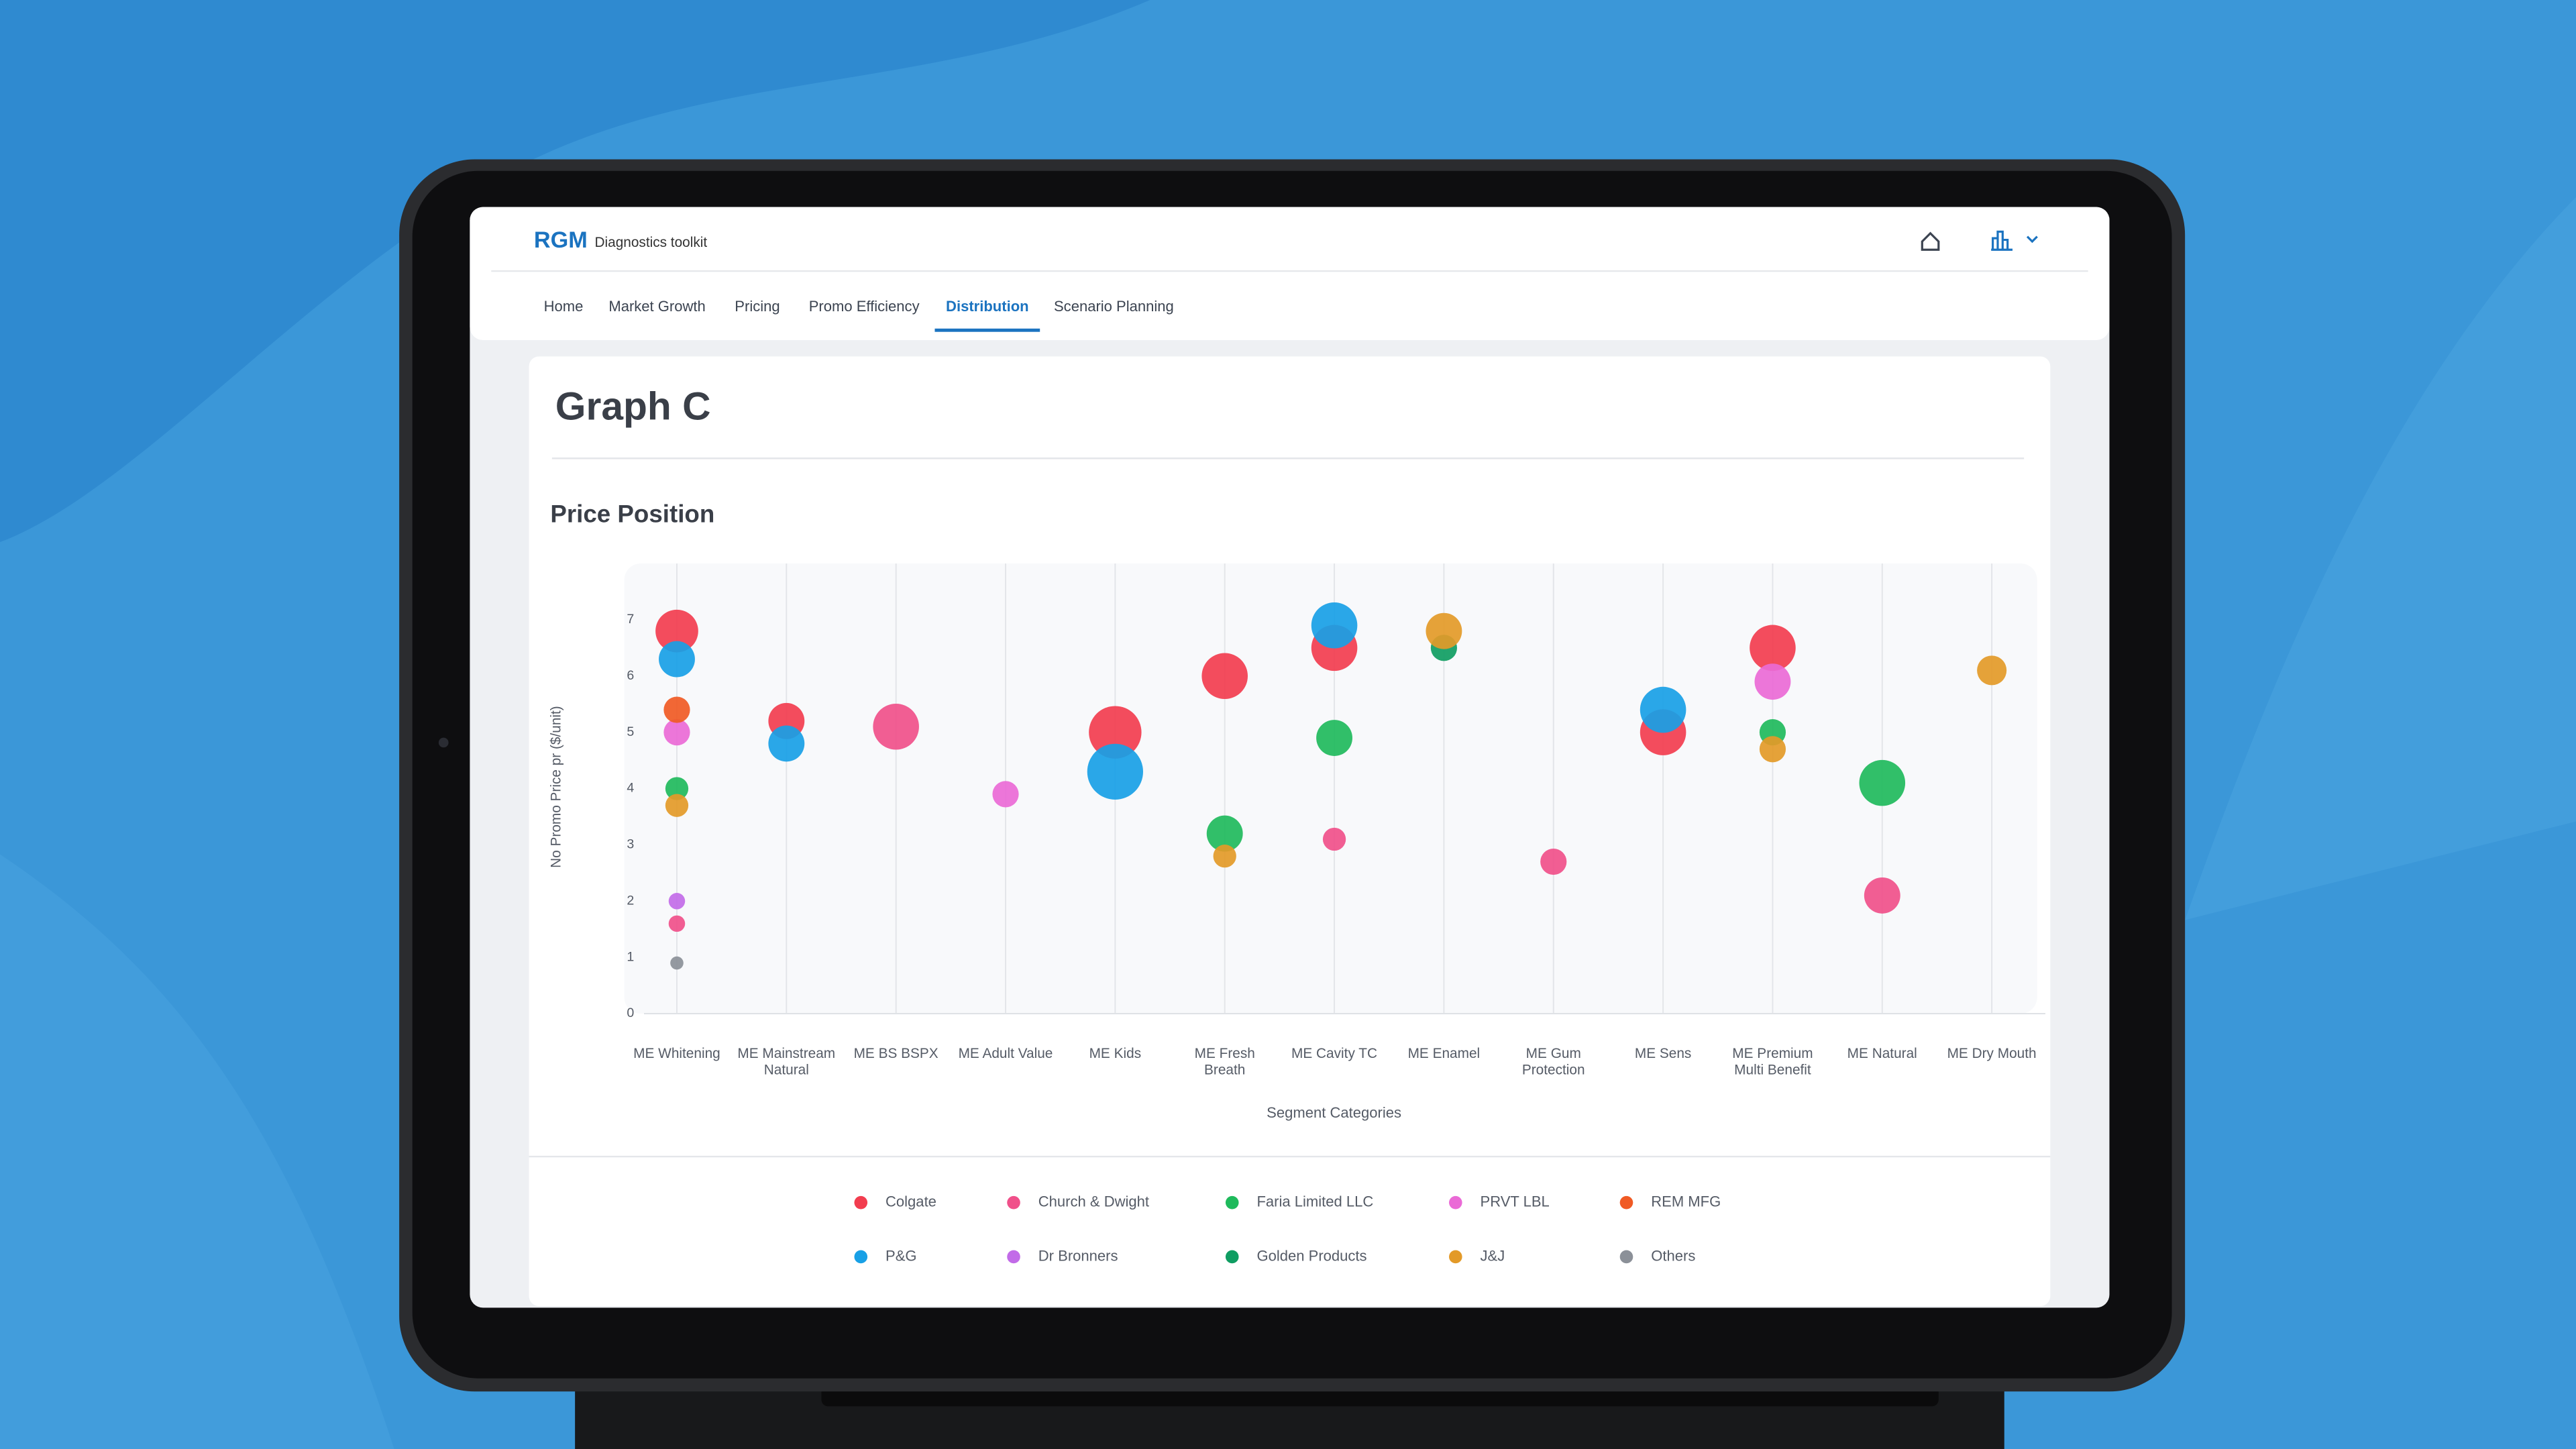 This screenshot has height=1449, width=2576. I want to click on app-header, so click(1290, 273).